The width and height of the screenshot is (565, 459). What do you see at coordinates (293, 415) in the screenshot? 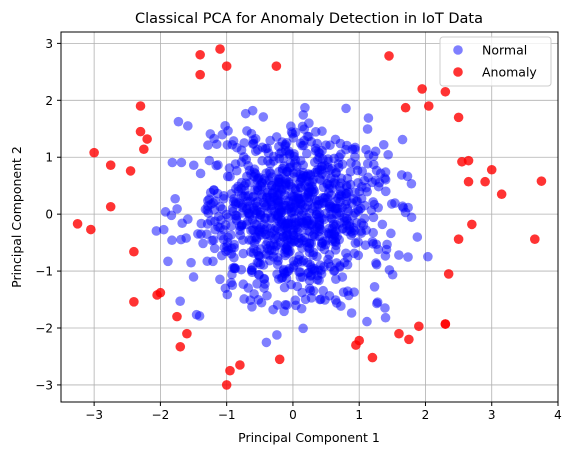
I see `x-tick-label: 0` at bounding box center [293, 415].